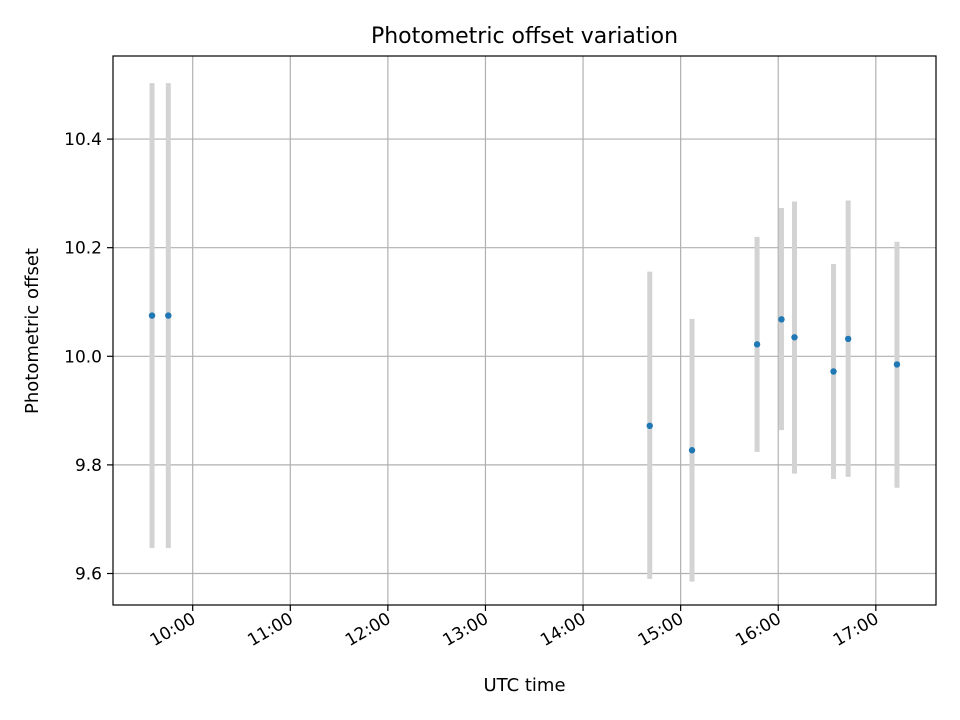 This screenshot has height=720, width=960. Describe the element at coordinates (88, 466) in the screenshot. I see `y-tick-label: 9.8` at that location.